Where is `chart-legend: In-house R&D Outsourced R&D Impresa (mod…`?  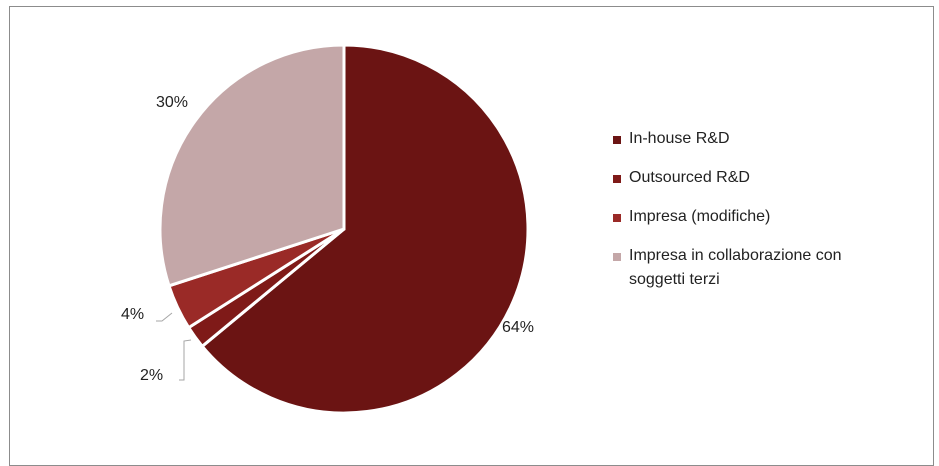
chart-legend: In-house R&D Outsourced R&D Impresa (mod… is located at coordinates (763, 217).